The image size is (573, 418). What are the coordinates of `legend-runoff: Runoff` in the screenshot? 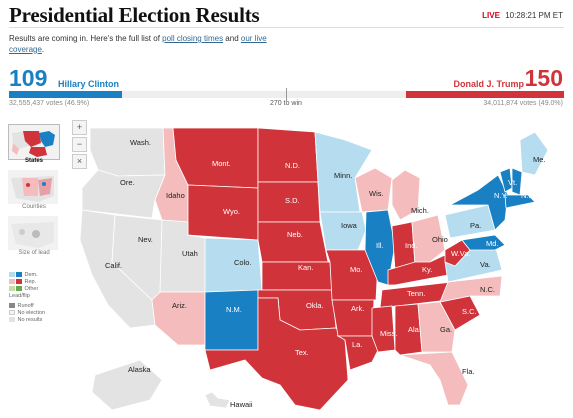 It's located at (25, 306).